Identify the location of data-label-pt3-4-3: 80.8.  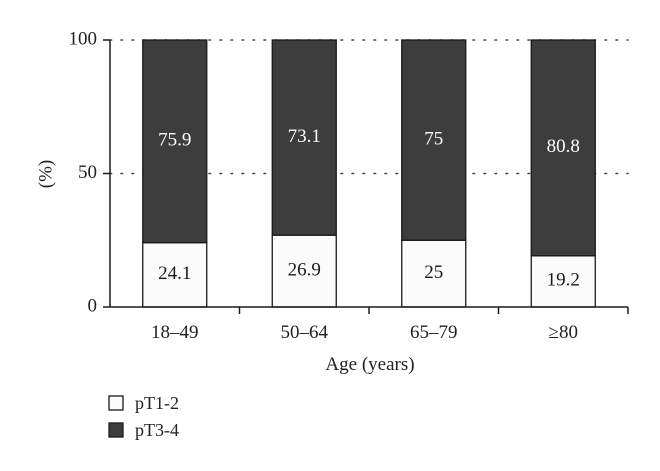
(563, 146).